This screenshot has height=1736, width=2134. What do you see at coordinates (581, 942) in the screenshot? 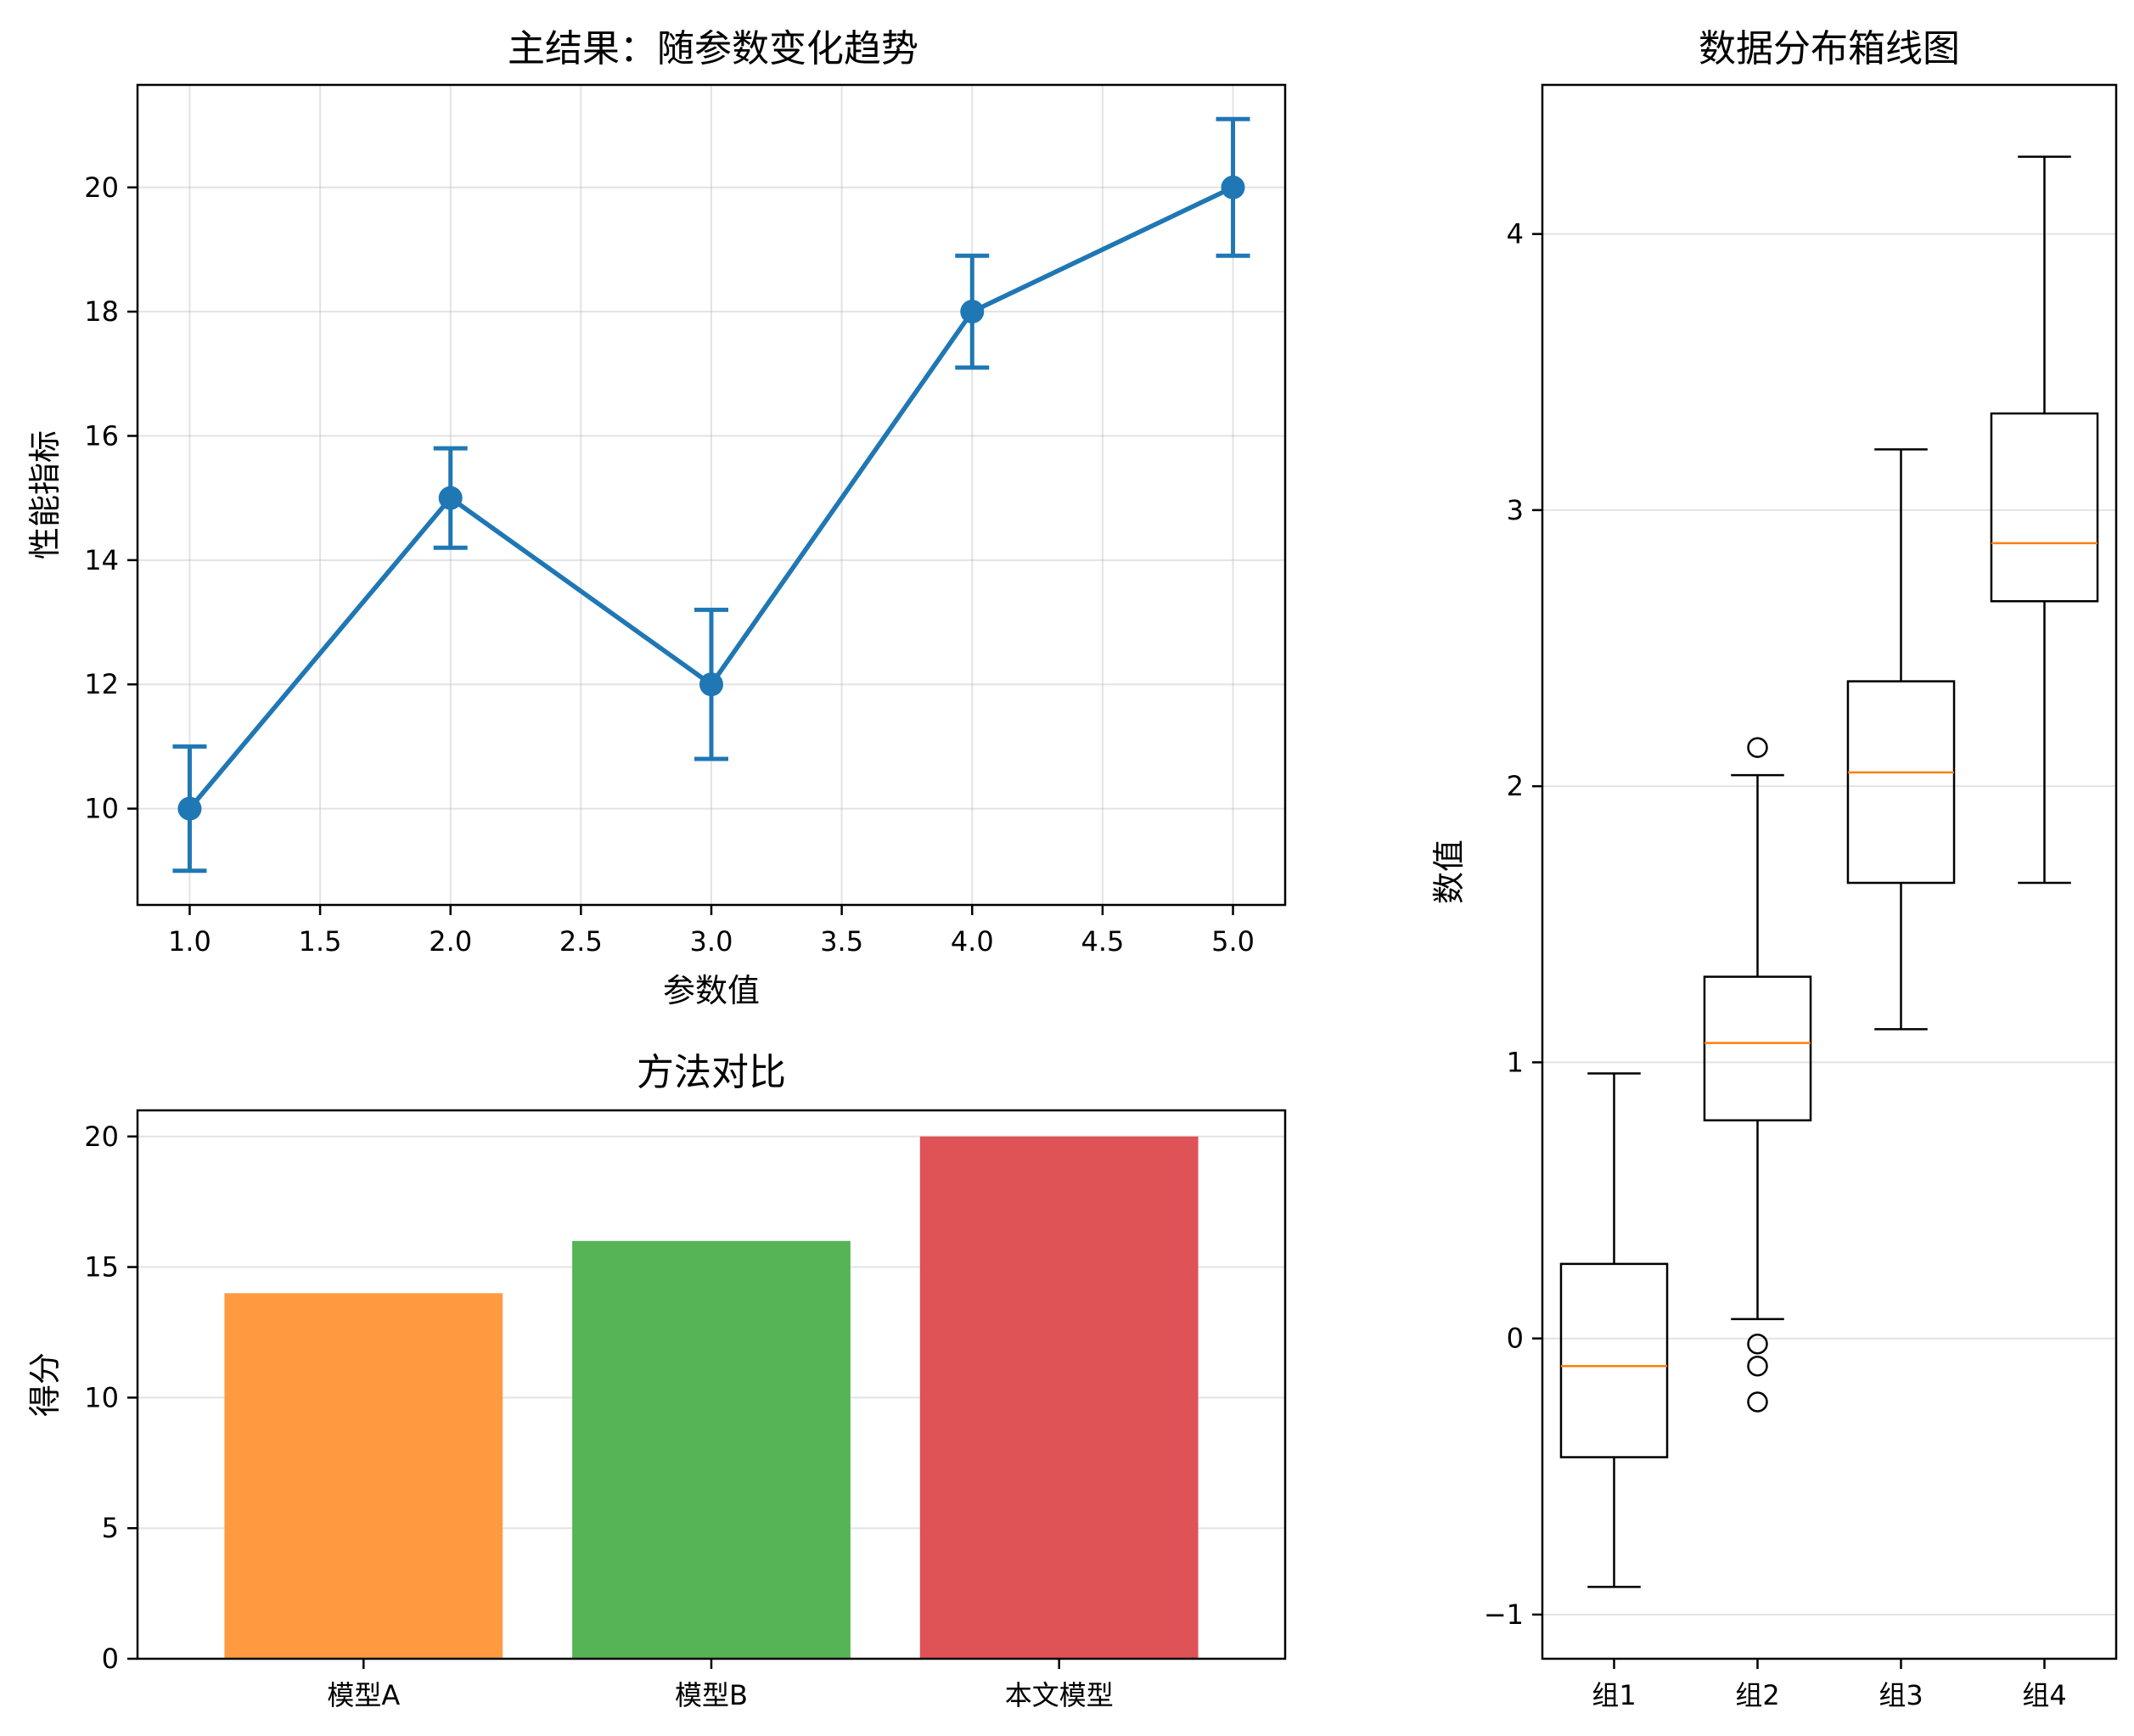
I see `line-chart-x-tick-label: 2.5` at bounding box center [581, 942].